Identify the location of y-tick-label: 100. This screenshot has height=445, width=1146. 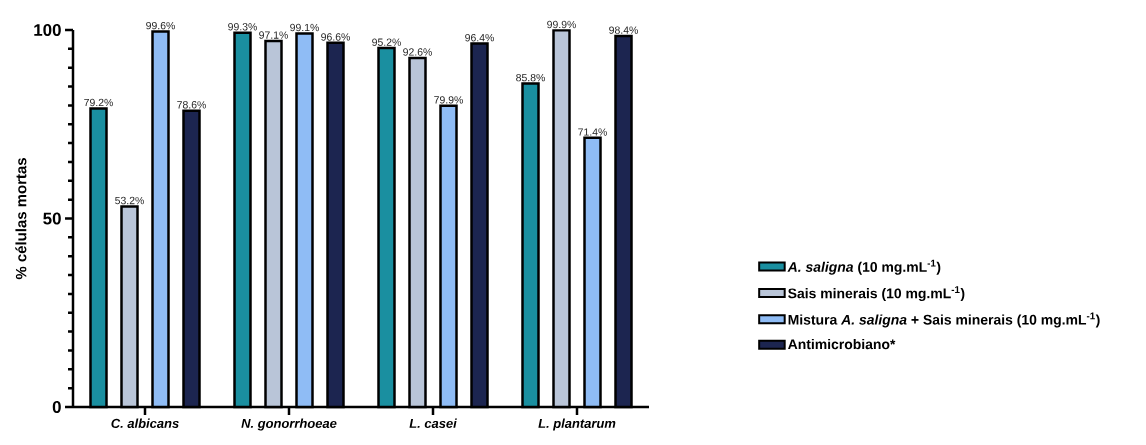
(47, 30).